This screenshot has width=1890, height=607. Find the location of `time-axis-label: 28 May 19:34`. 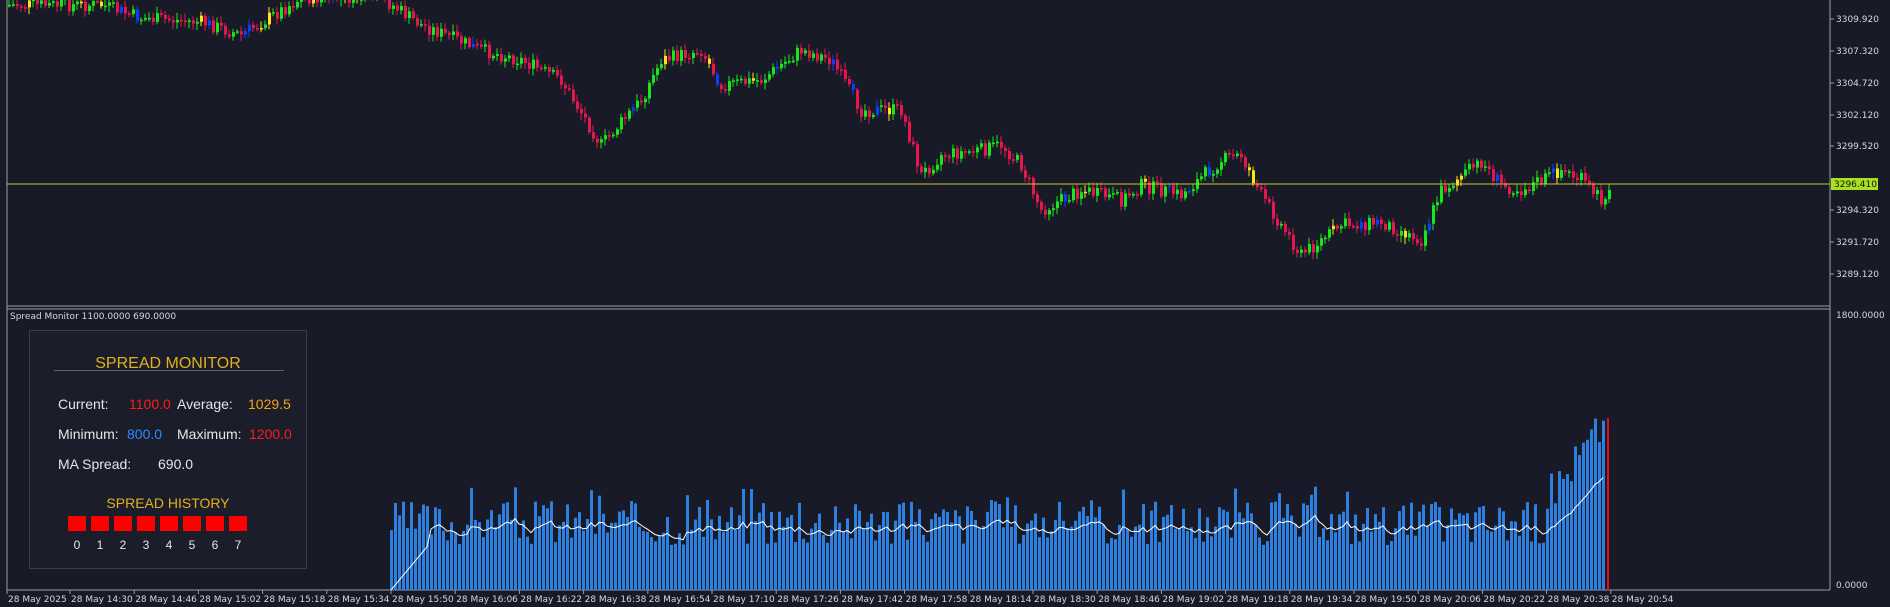

time-axis-label: 28 May 19:34 is located at coordinates (1322, 600).